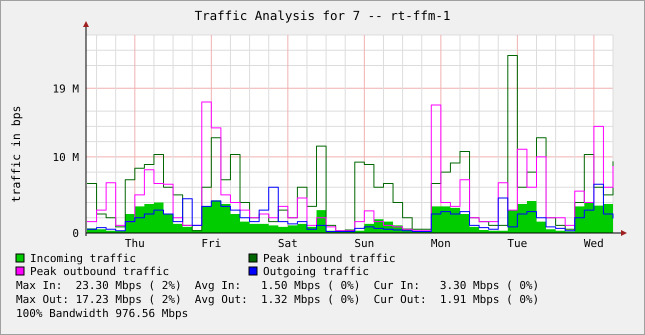 This screenshot has width=645, height=335. Describe the element at coordinates (211, 243) in the screenshot. I see `x-tick-label: Fri` at that location.